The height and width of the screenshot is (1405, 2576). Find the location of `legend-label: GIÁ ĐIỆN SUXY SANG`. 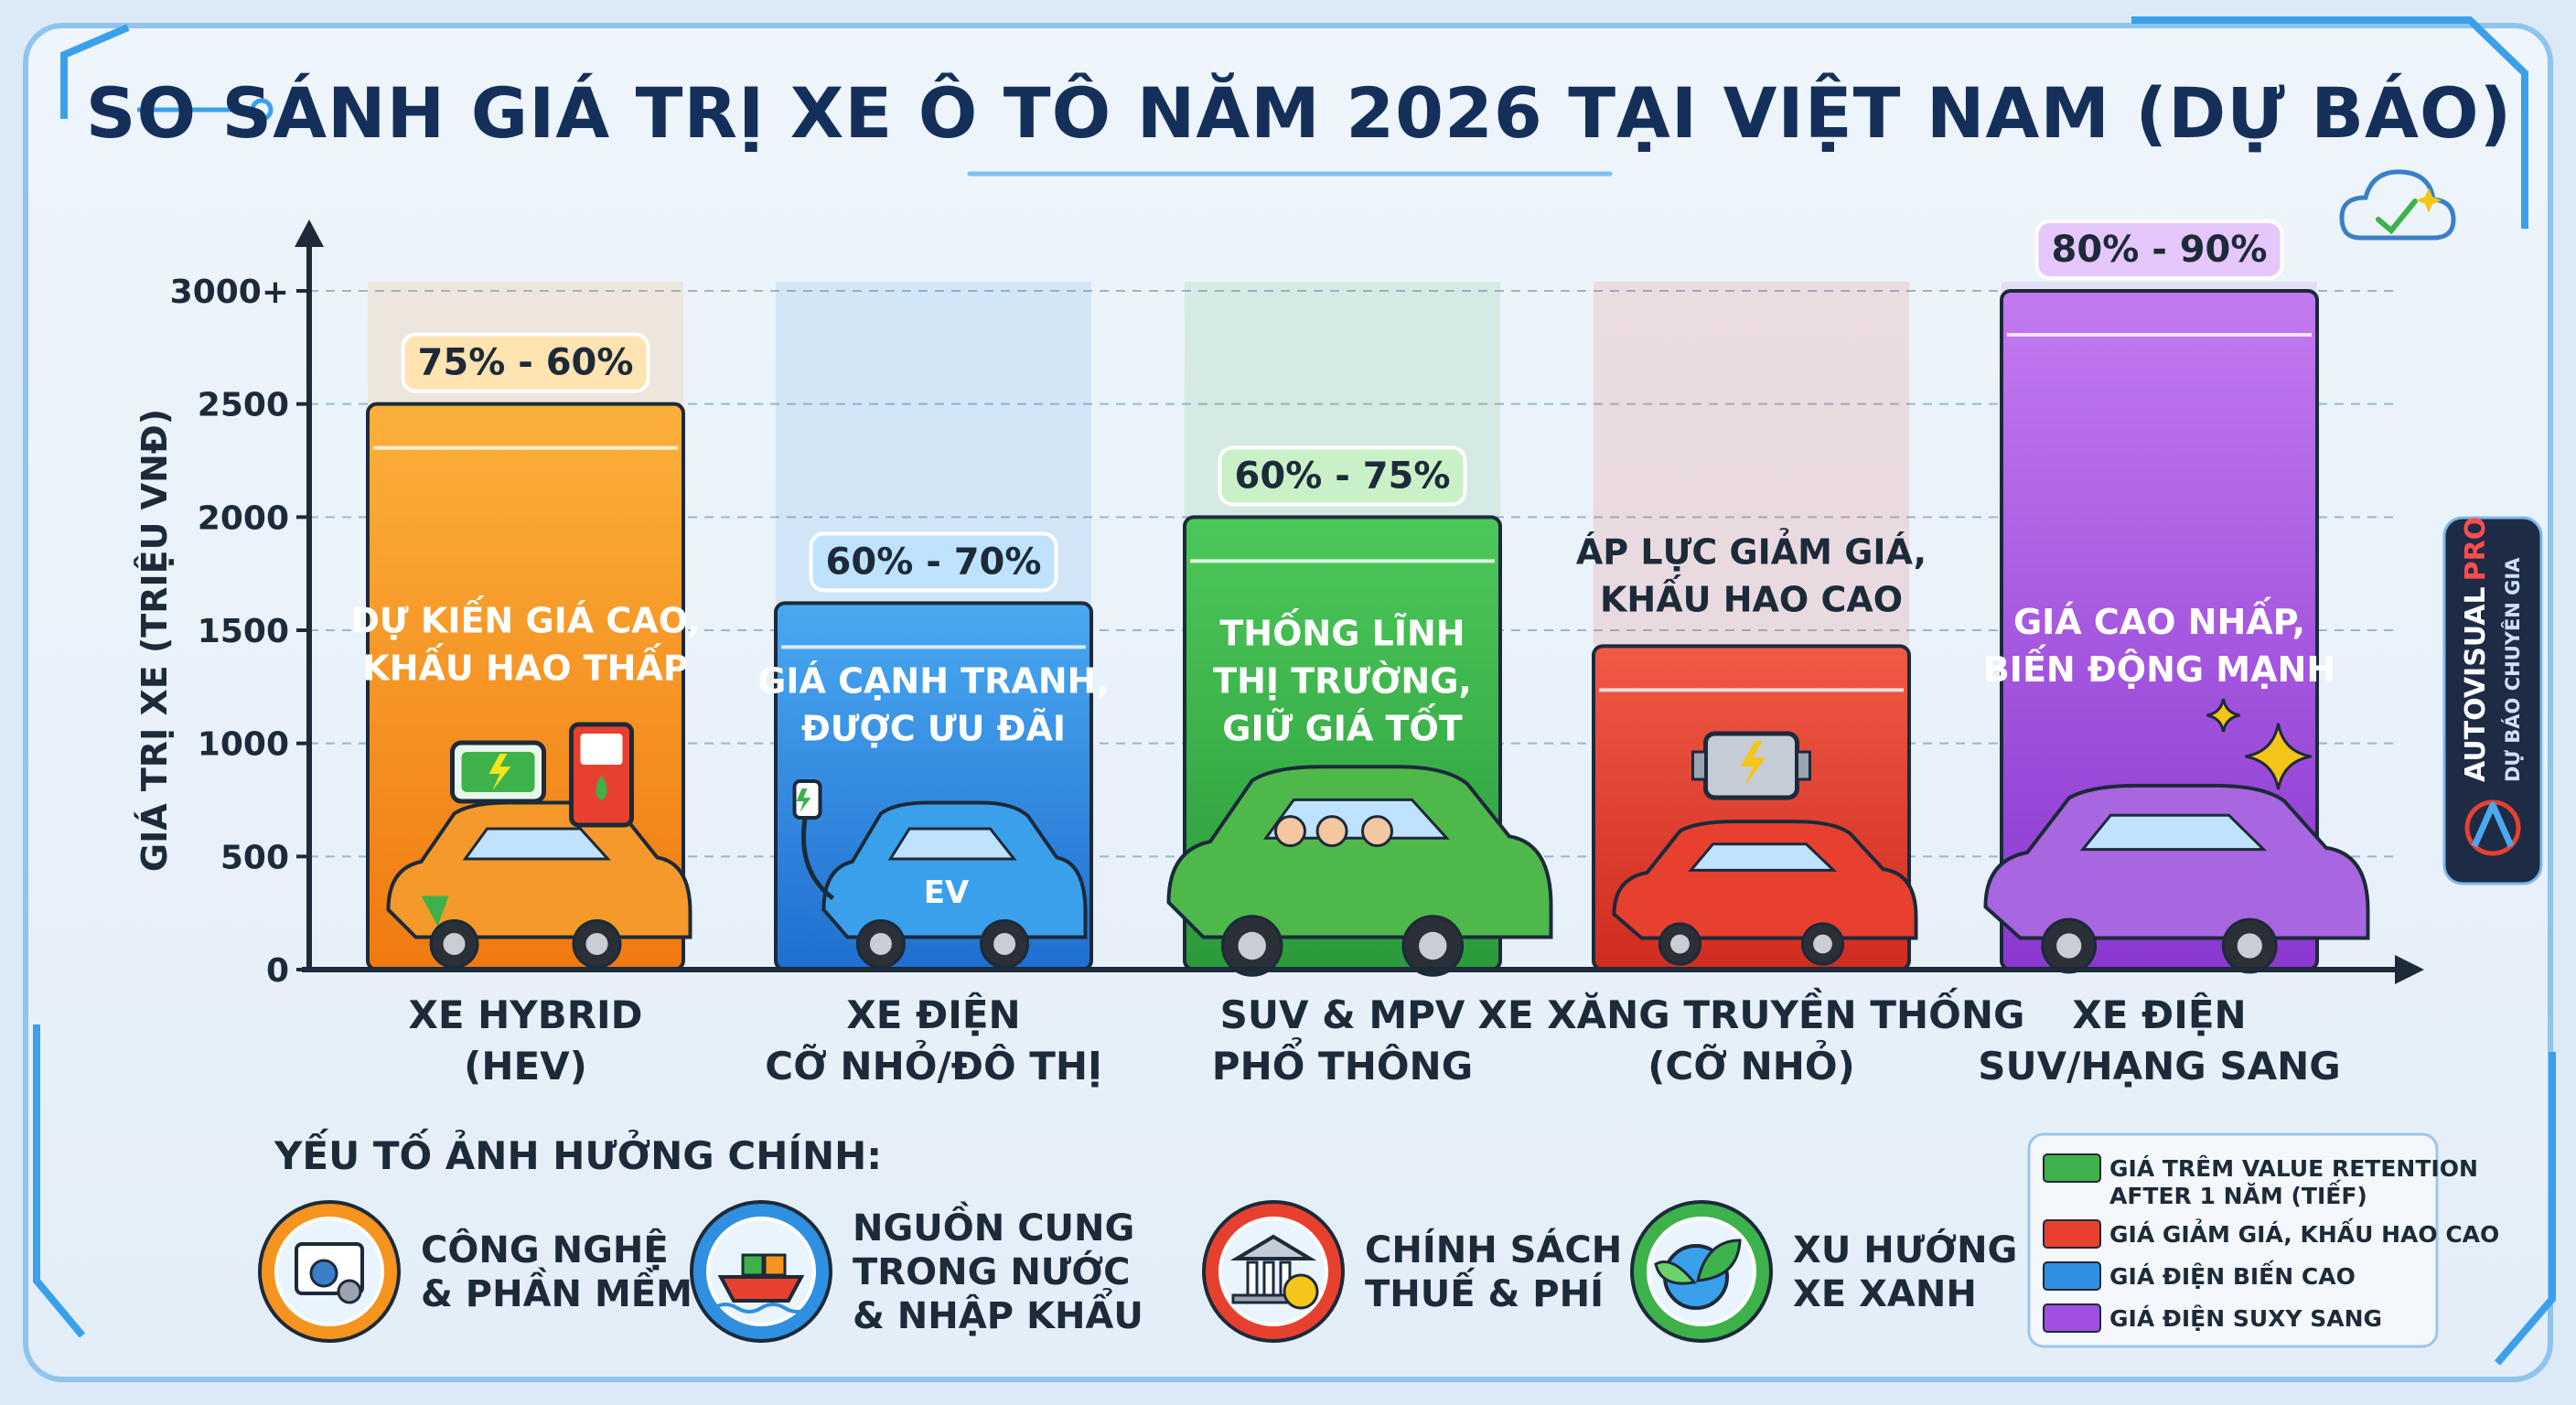

legend-label: GIÁ ĐIỆN SUXY SANG is located at coordinates (2246, 1318).